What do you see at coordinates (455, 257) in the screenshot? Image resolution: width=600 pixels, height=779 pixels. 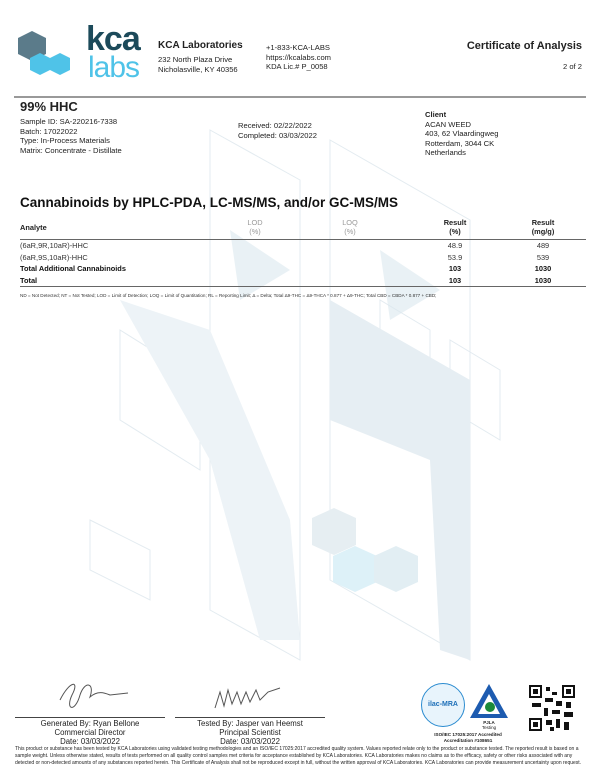 I see `result-pct: 53.9` at bounding box center [455, 257].